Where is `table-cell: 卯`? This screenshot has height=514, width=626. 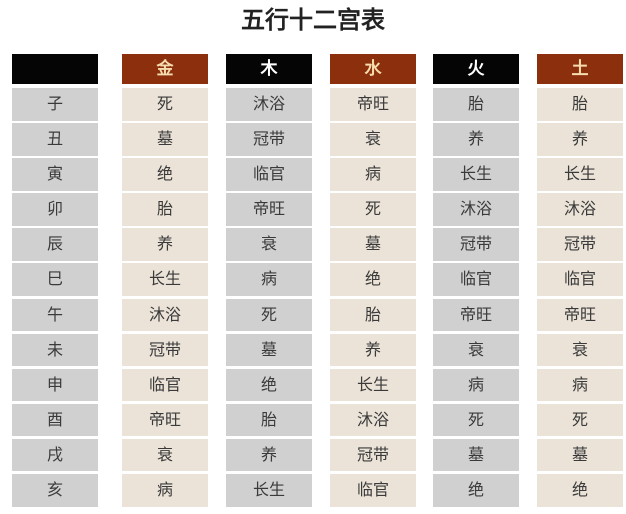
table-cell: 卯 is located at coordinates (55, 209).